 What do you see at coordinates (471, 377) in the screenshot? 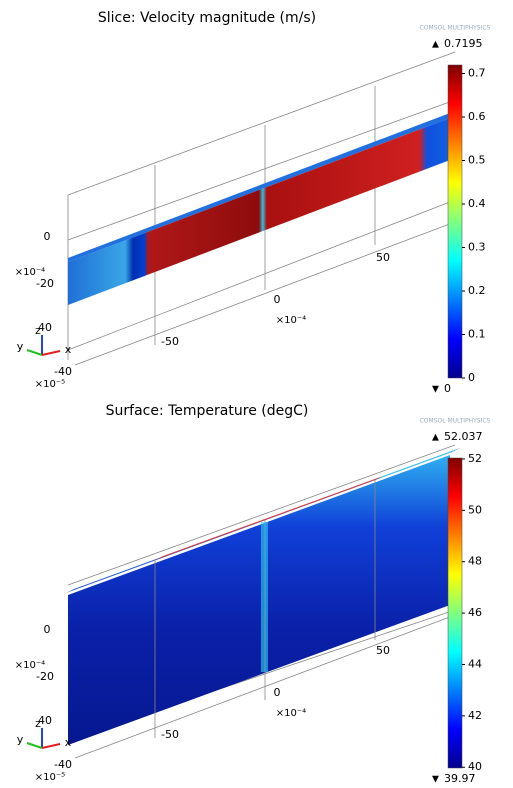
I see `colorbar-tick-label: 0` at bounding box center [471, 377].